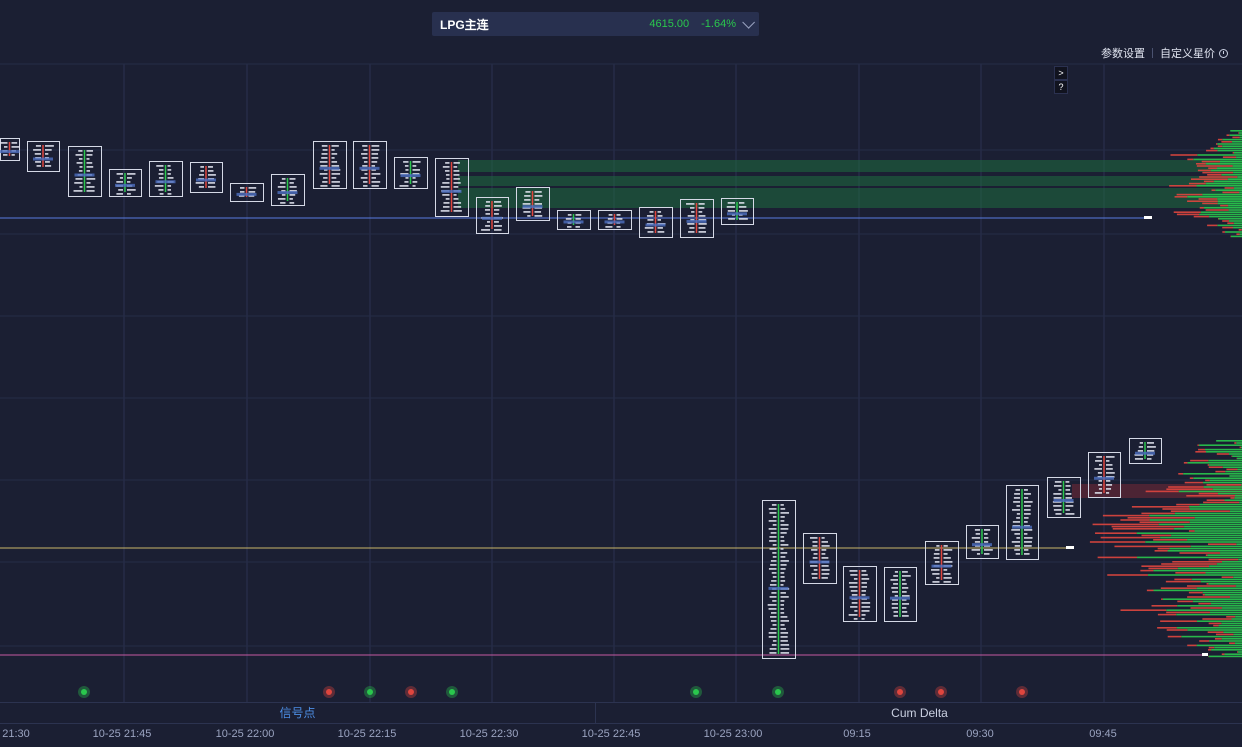 This screenshot has height=747, width=1242. I want to click on time-label: 10-25 22:15, so click(367, 734).